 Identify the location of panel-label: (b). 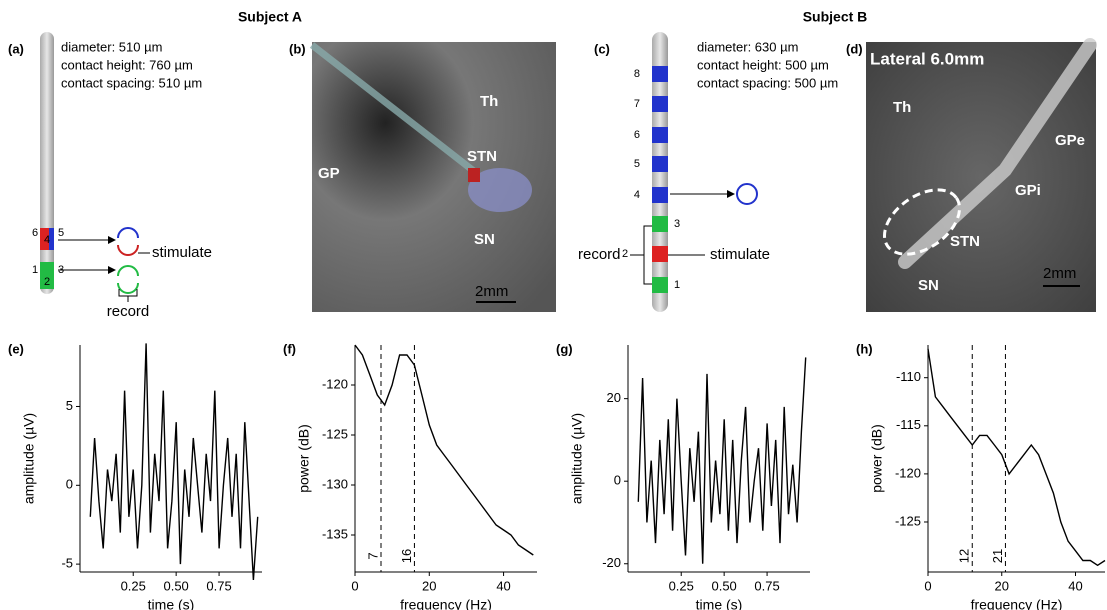
(297, 48).